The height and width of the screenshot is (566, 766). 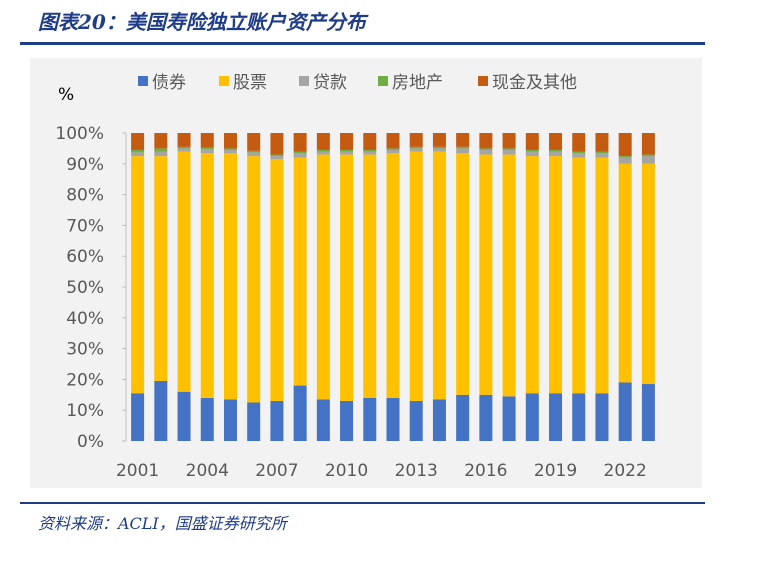 What do you see at coordinates (362, 43) in the screenshot?
I see `title-divider` at bounding box center [362, 43].